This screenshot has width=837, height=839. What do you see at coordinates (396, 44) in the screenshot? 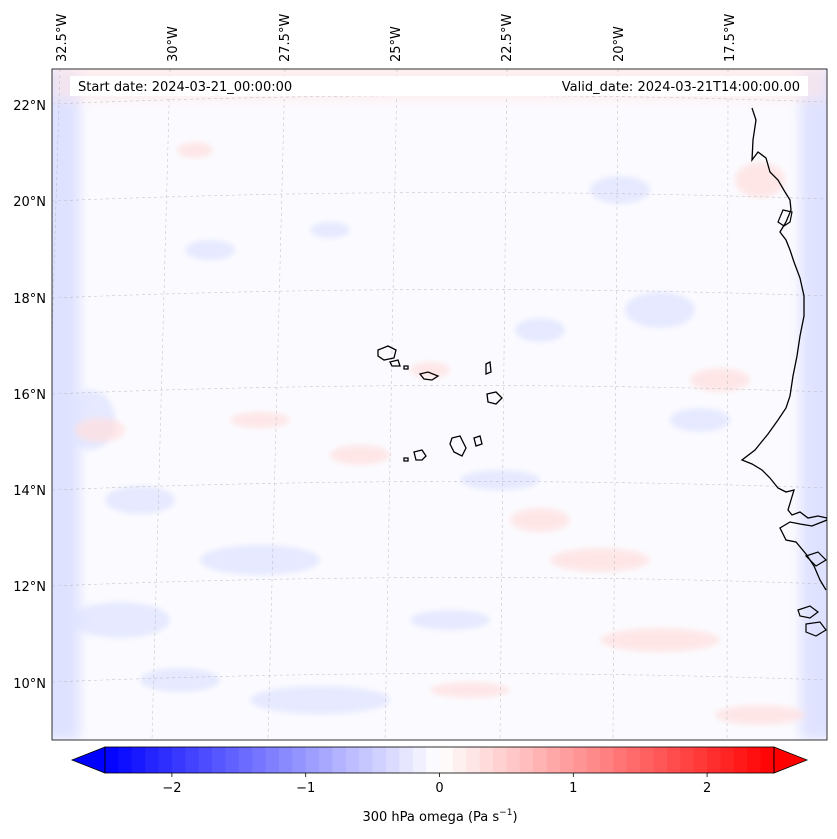
I see `lon-label: 25°W` at bounding box center [396, 44].